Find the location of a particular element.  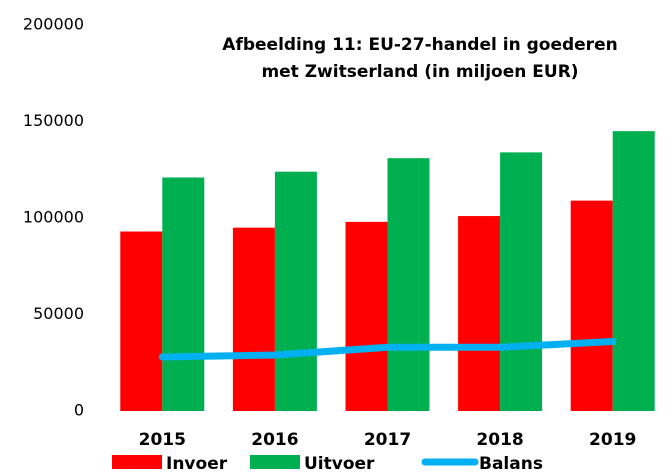

y-tick-label: 50000 is located at coordinates (58, 313).